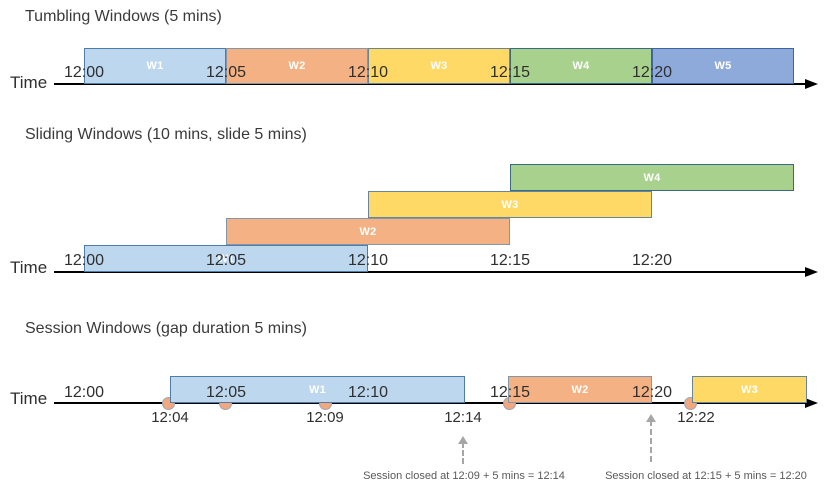 The width and height of the screenshot is (829, 498). I want to click on window-sliding-w3: W3, so click(510, 204).